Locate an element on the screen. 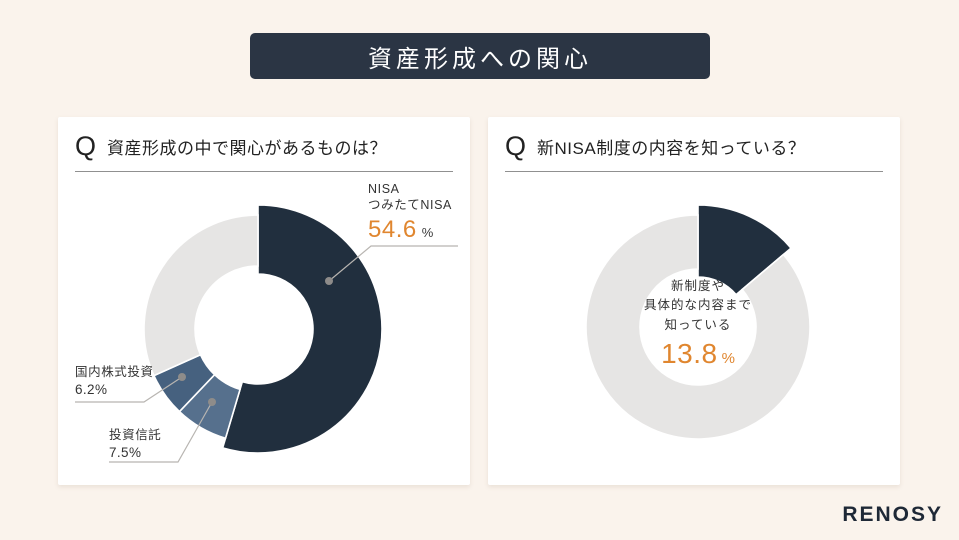  center-label-line2: 具体的な内容まで is located at coordinates (697, 305).